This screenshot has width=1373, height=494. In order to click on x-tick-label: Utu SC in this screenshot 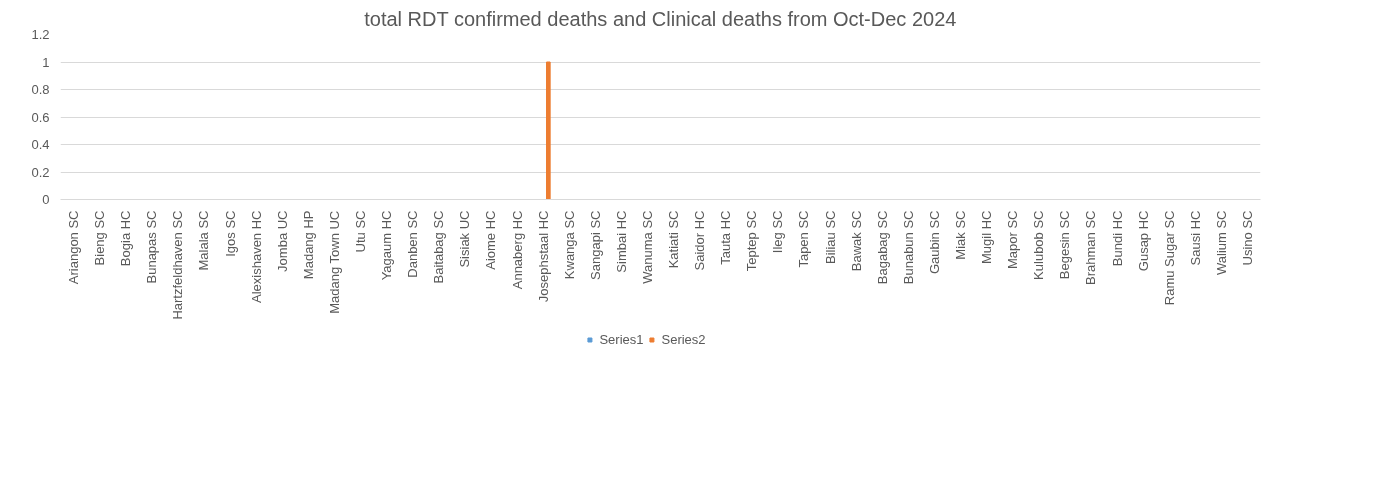, I will do `click(360, 231)`.